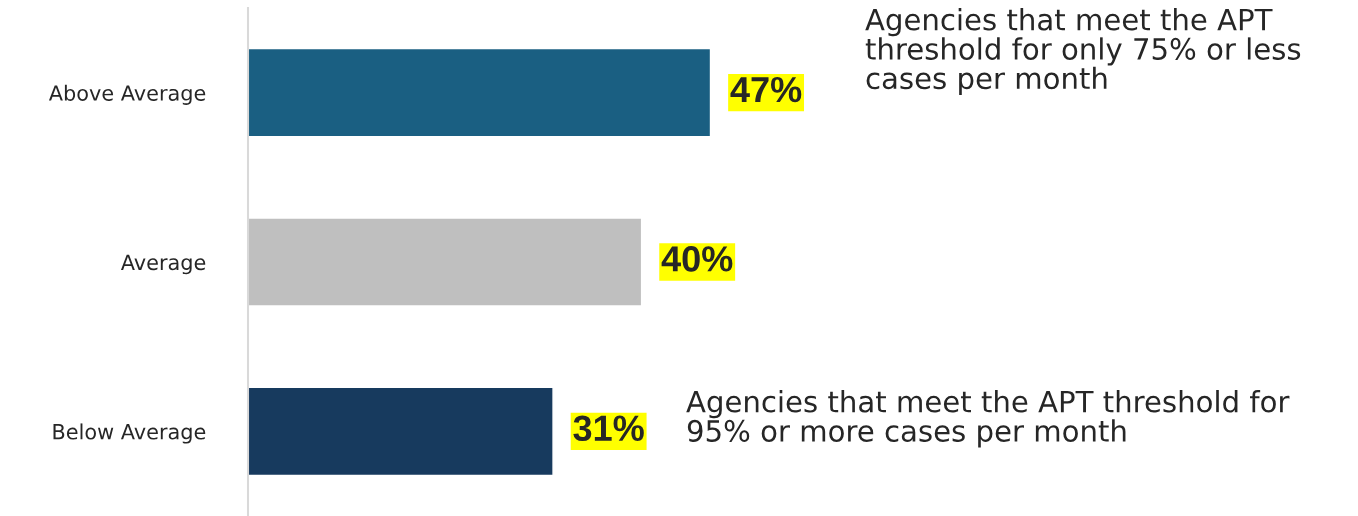 The width and height of the screenshot is (1358, 516). I want to click on y-tick-label: Above Average, so click(127, 94).